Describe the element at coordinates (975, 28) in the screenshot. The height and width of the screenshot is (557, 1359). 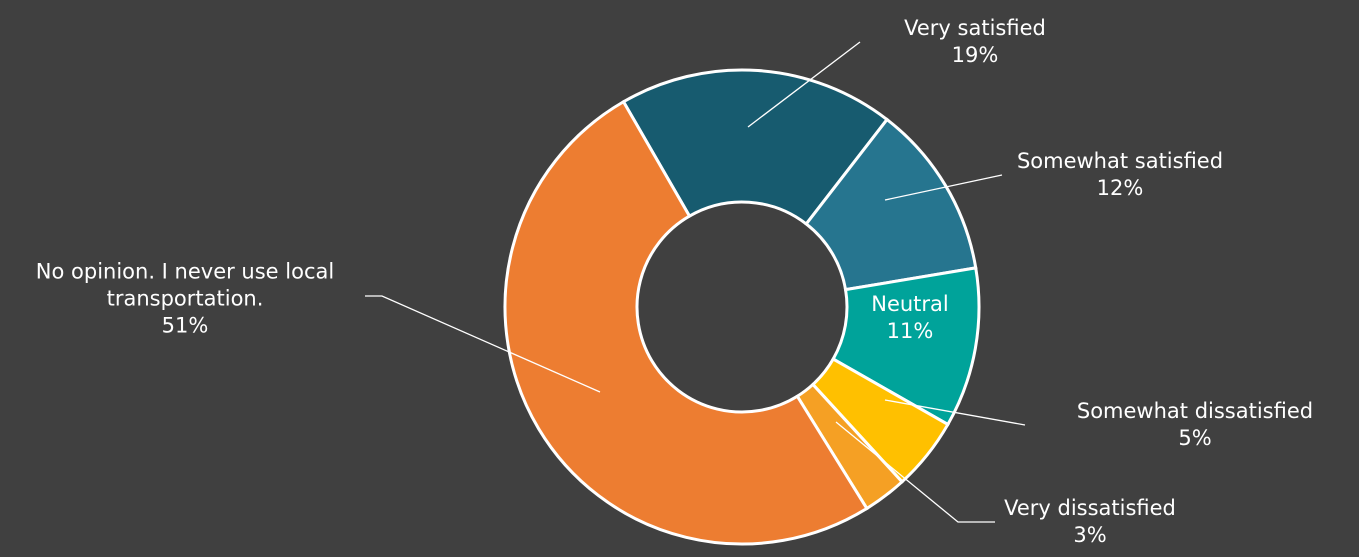
I see `category-label: Very satisfied` at that location.